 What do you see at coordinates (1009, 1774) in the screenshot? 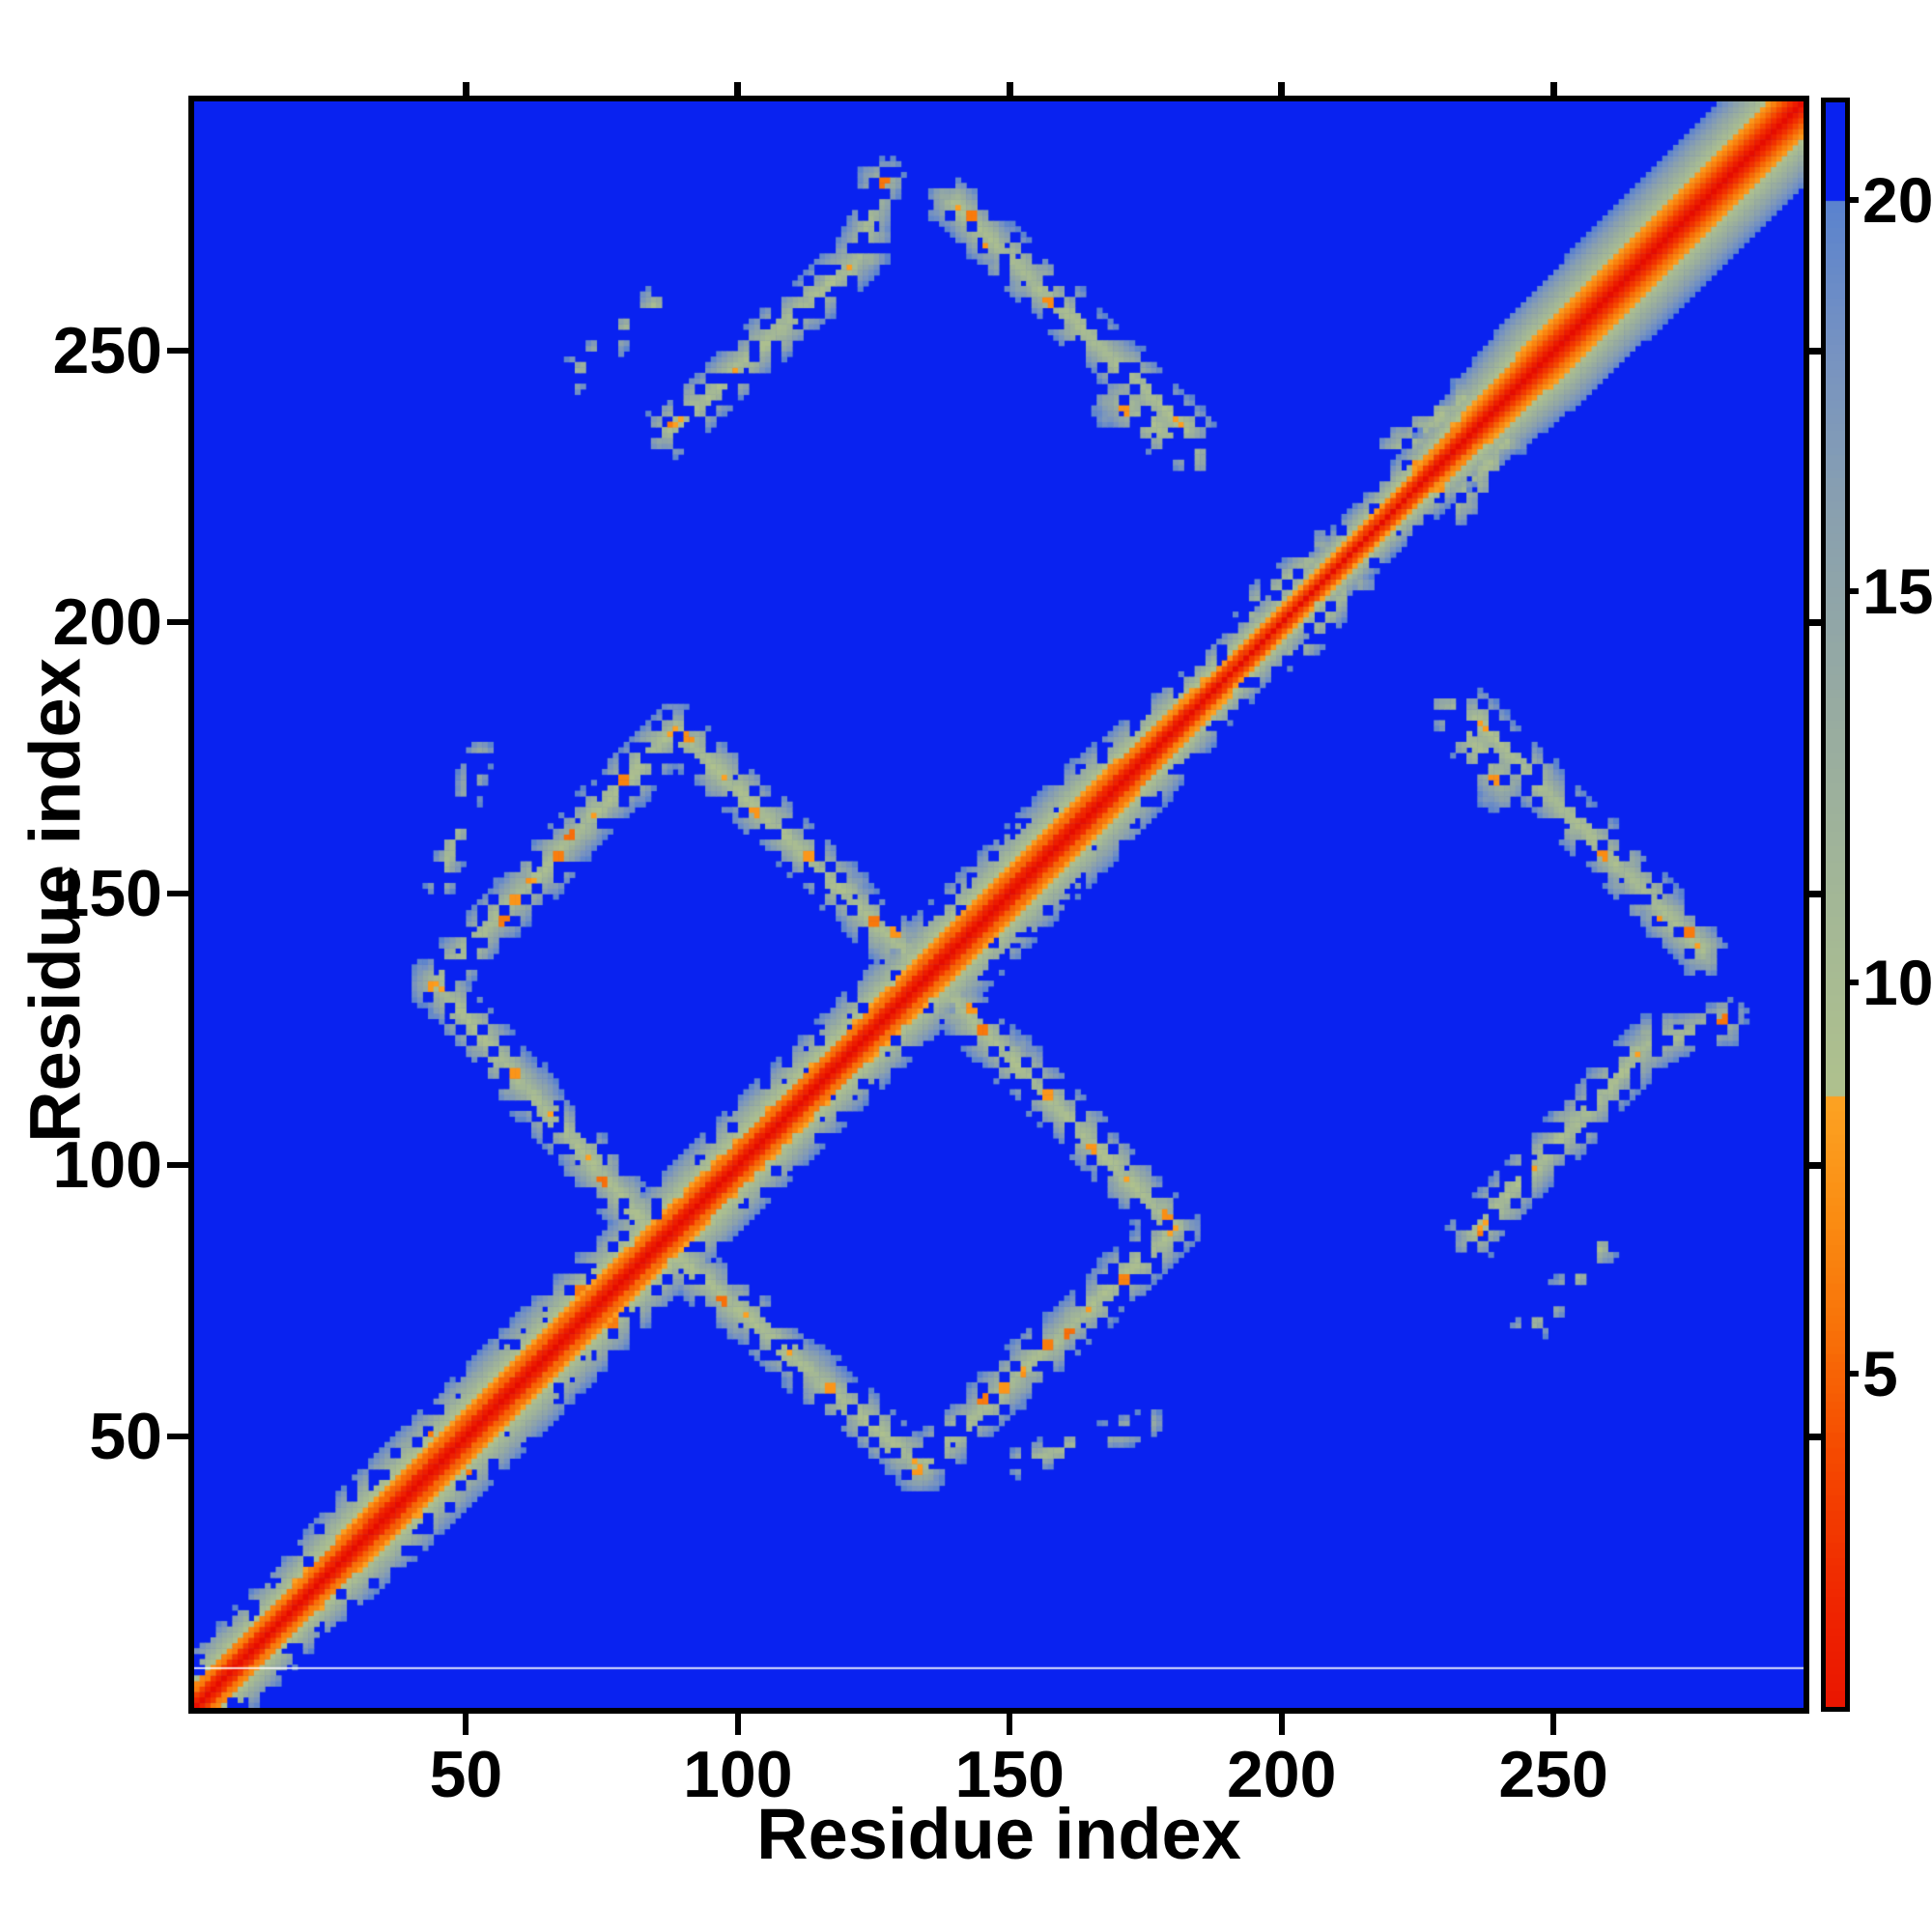
I see `x-tick-label: 150` at bounding box center [1009, 1774].